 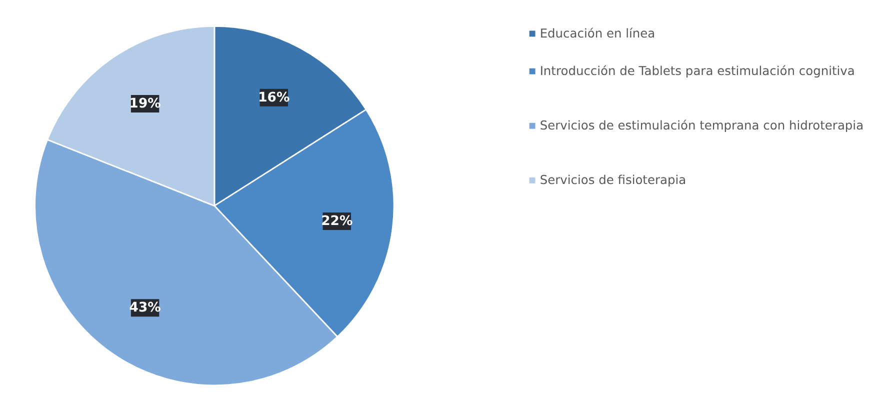 What do you see at coordinates (697, 71) in the screenshot?
I see `legend-label: Introducción de Tablets para estimulación cognitiva` at bounding box center [697, 71].